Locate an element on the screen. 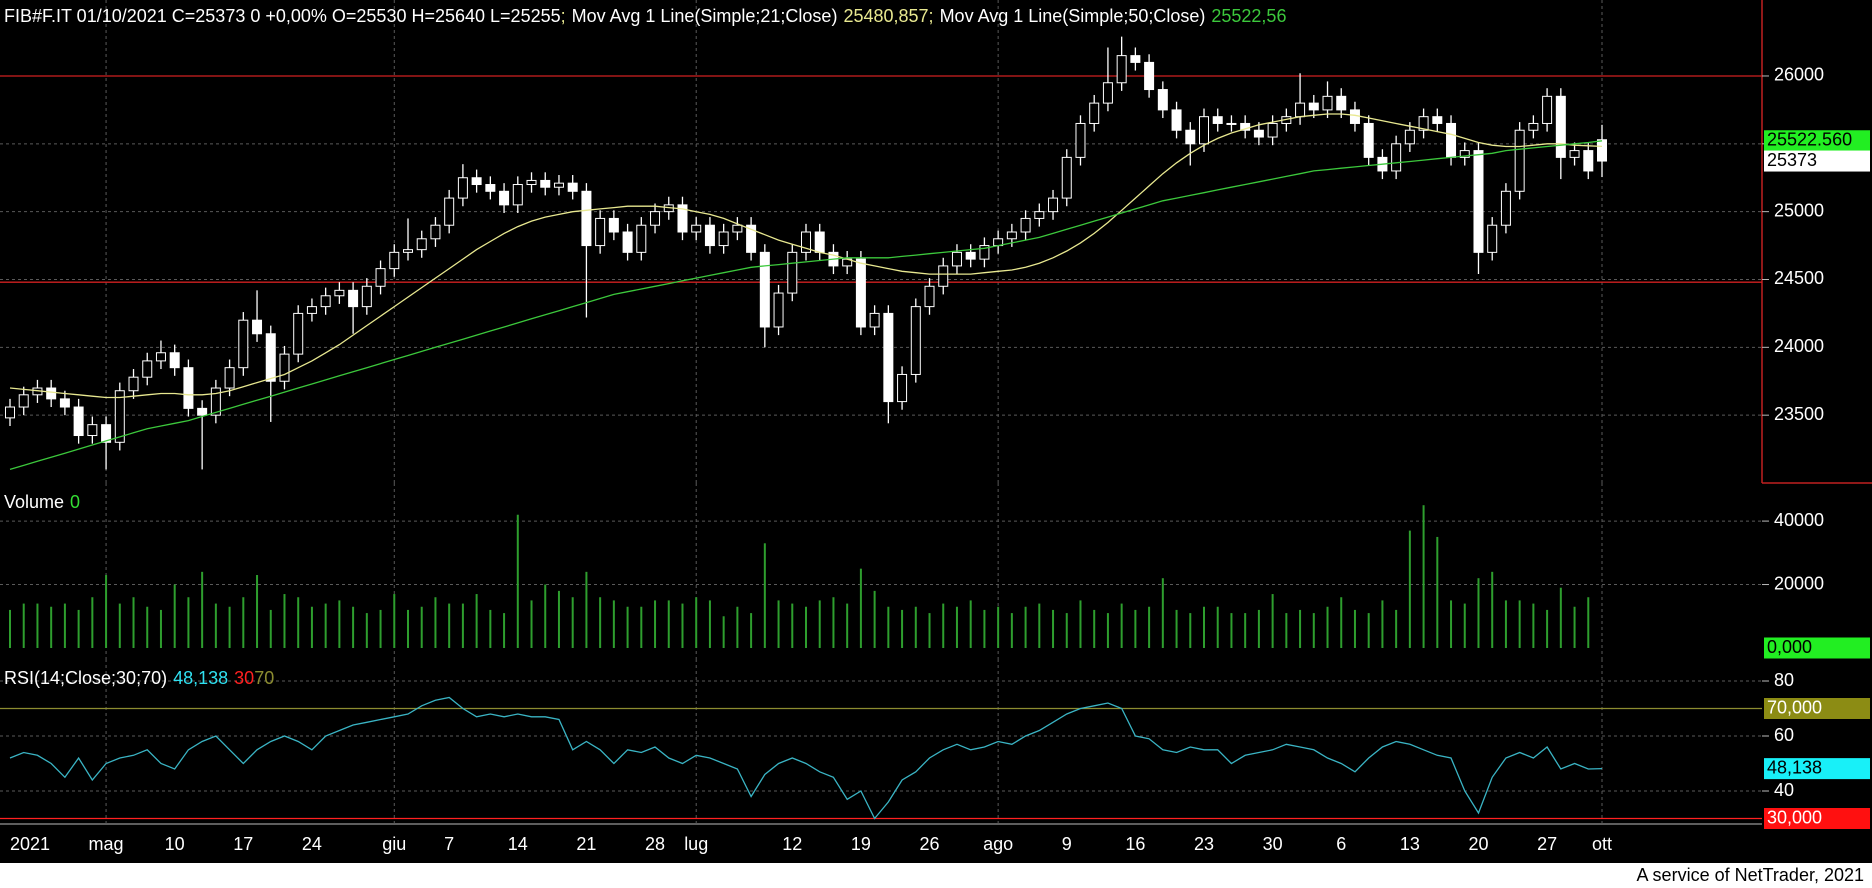 Image resolution: width=1872 pixels, height=888 pixels. x-tick-label: mag is located at coordinates (106, 844).